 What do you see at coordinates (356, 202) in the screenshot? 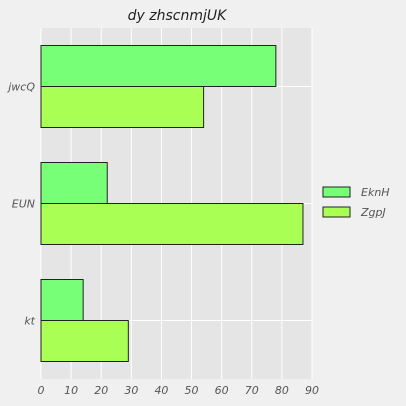
I see `legend: EknH ZgpJ` at bounding box center [356, 202].